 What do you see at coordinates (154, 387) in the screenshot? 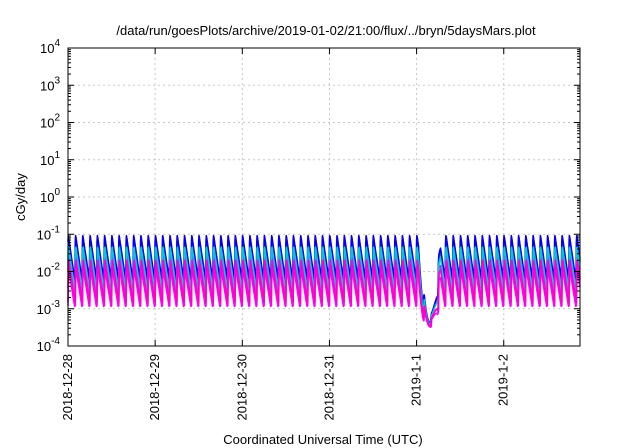
I see `x-tick-label: 2018-12-29` at bounding box center [154, 387].